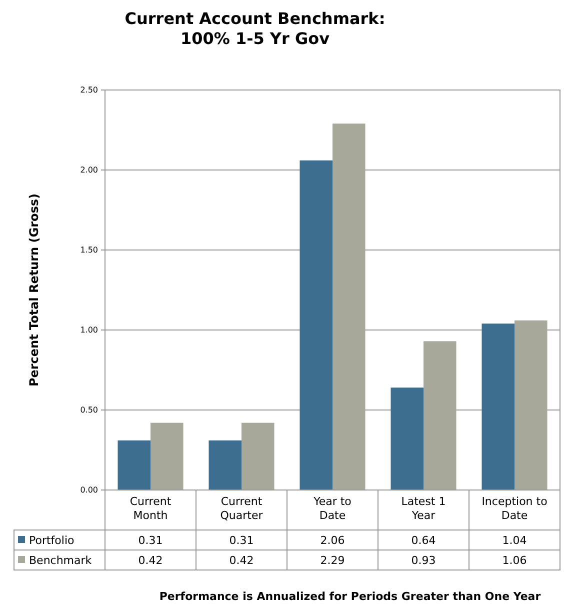 This screenshot has height=611, width=582. I want to click on data-label: 0.64, so click(423, 540).